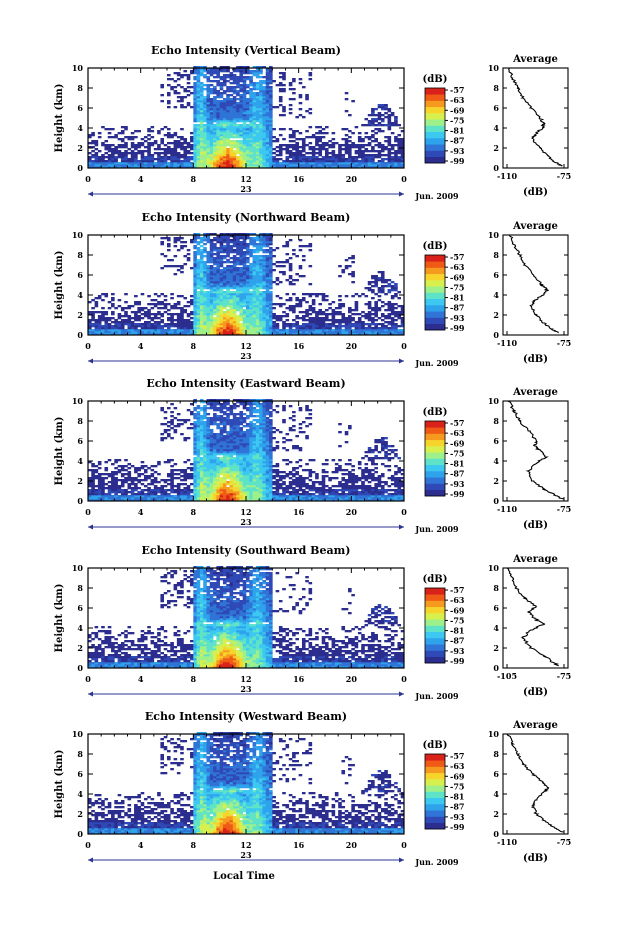 The width and height of the screenshot is (617, 933). Describe the element at coordinates (80, 255) in the screenshot. I see `y-tick-label: 8` at that location.